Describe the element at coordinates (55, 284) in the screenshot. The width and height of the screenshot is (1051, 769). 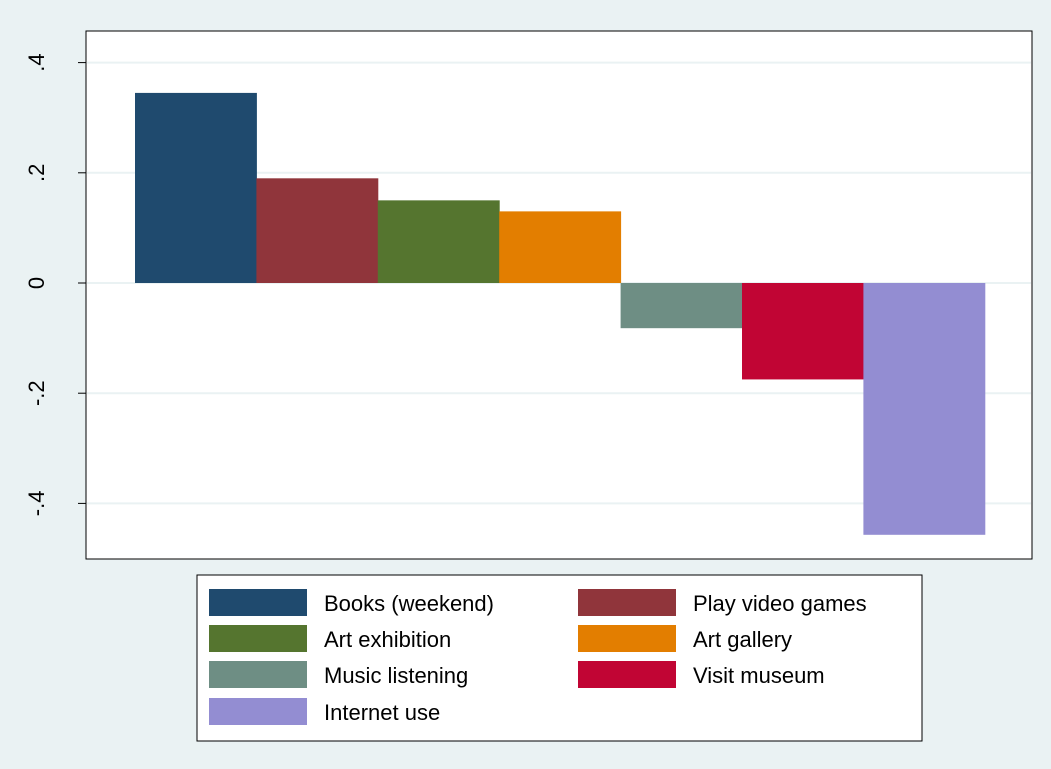
I see `y-axis: .4 .2 0 -.2 -.4` at that location.